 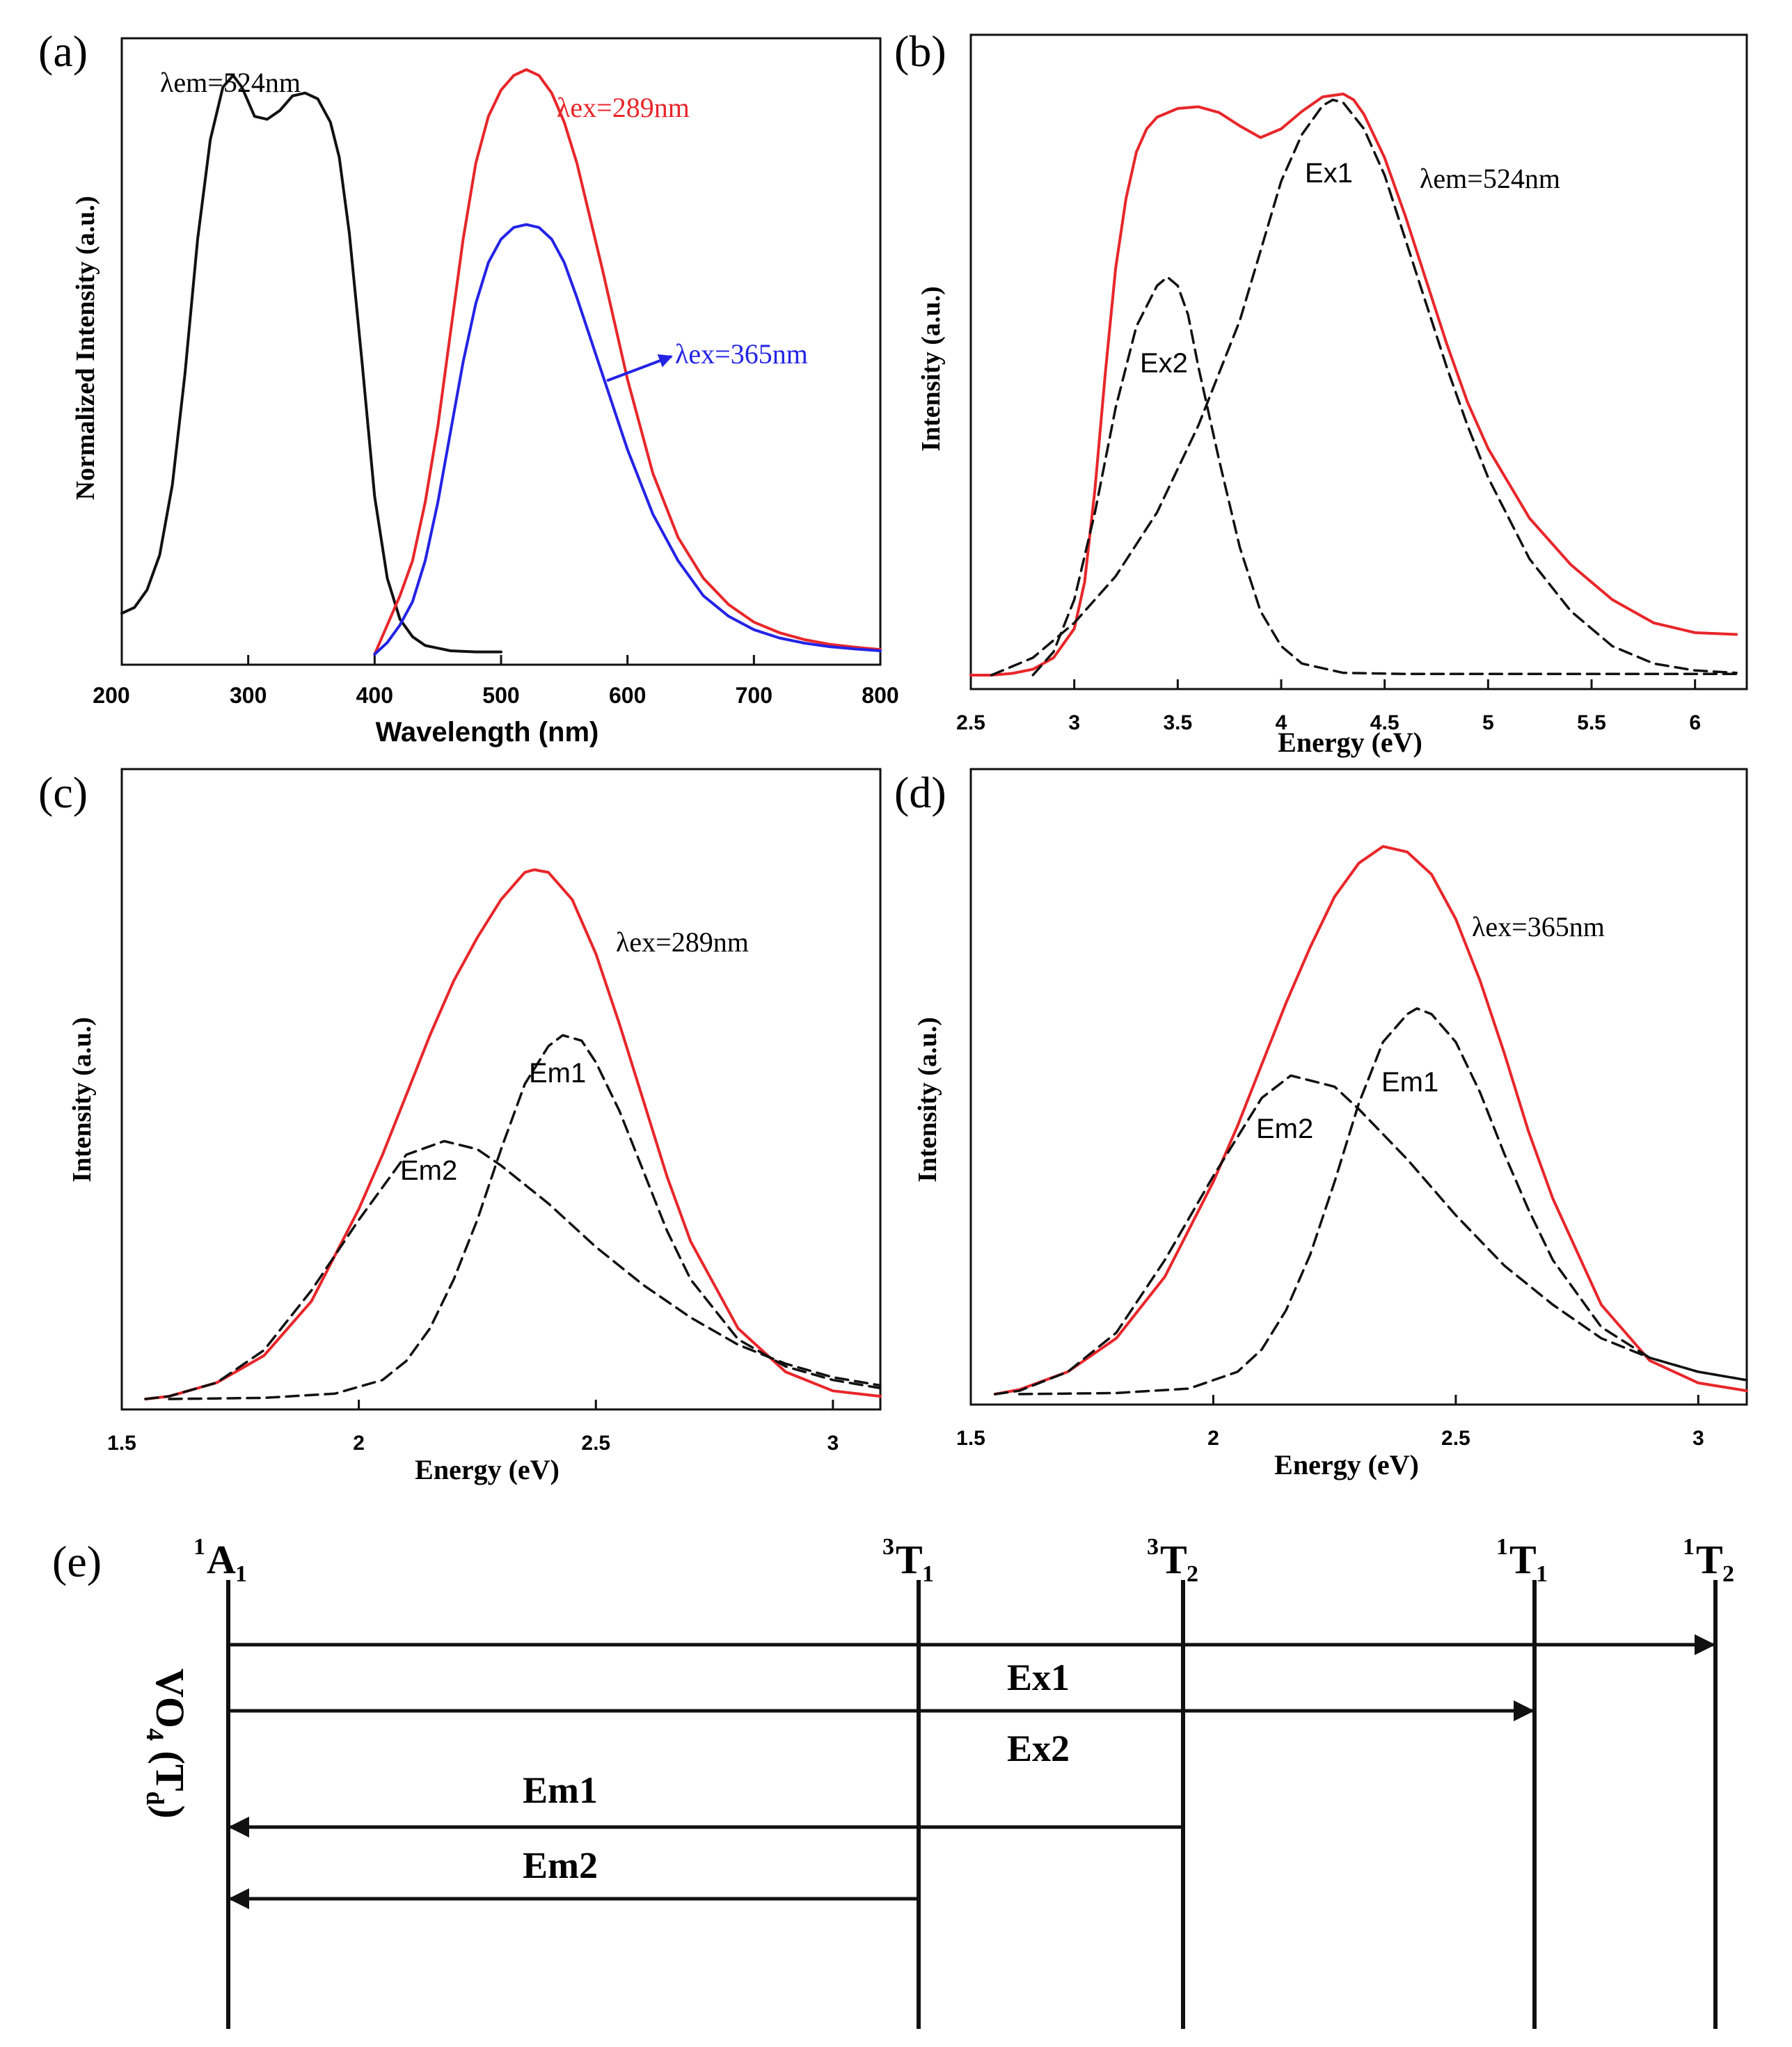 I want to click on level-label-1t1: 1 T 1, so click(x=1522, y=1560).